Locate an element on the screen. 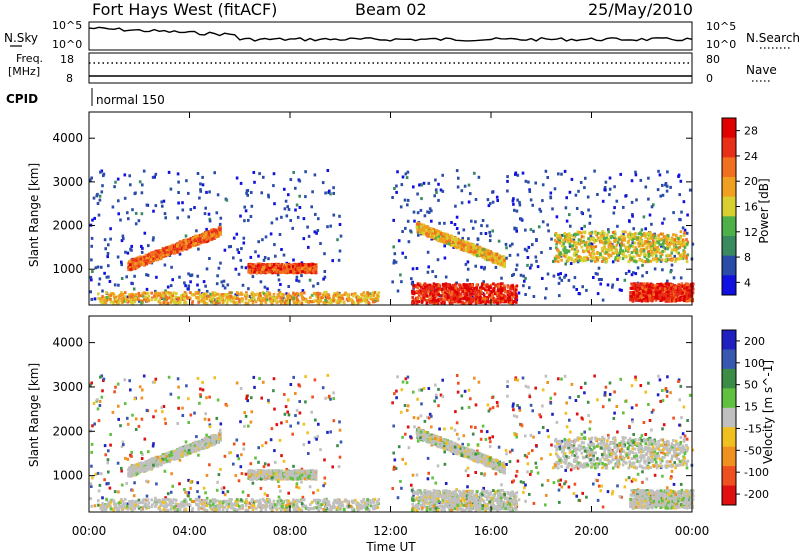 This screenshot has height=554, width=800. nsearch-tick-bottom: 10^0 is located at coordinates (721, 44).